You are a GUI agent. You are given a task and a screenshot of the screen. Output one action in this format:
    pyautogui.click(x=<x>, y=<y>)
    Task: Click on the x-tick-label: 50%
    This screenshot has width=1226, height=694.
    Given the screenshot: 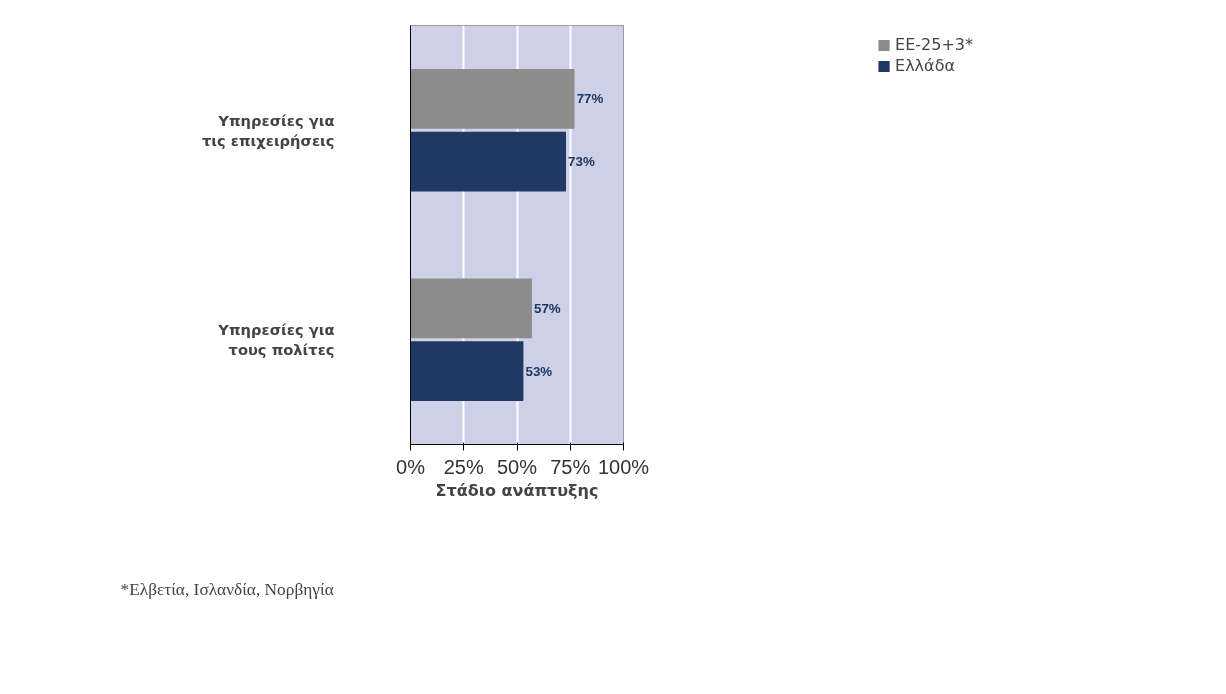 What is the action you would take?
    pyautogui.click(x=517, y=466)
    